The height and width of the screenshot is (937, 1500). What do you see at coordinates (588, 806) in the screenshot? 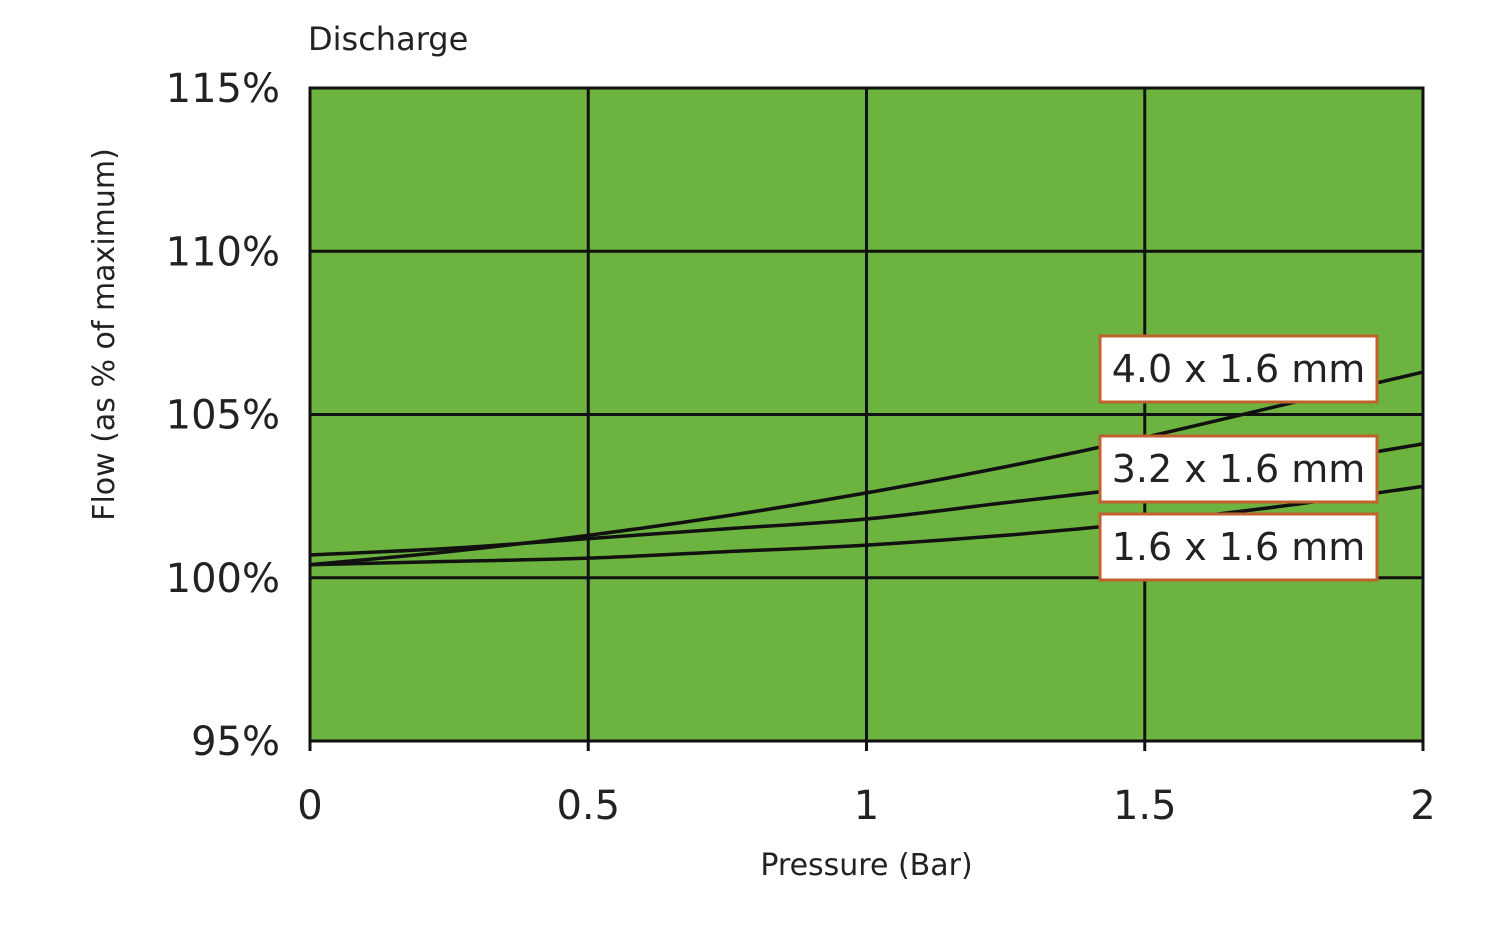
I see `x-tick-label: 0.5` at bounding box center [588, 806].